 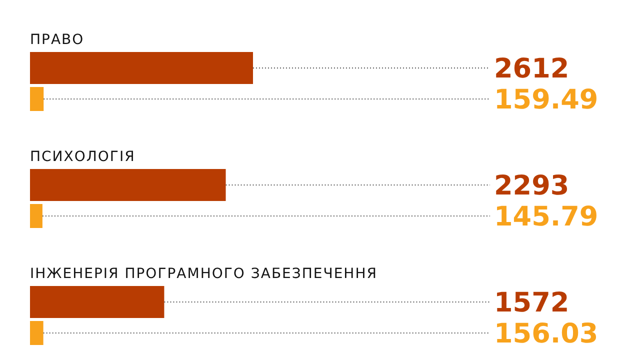 I want to click on data-label: 156.03, so click(x=546, y=334).